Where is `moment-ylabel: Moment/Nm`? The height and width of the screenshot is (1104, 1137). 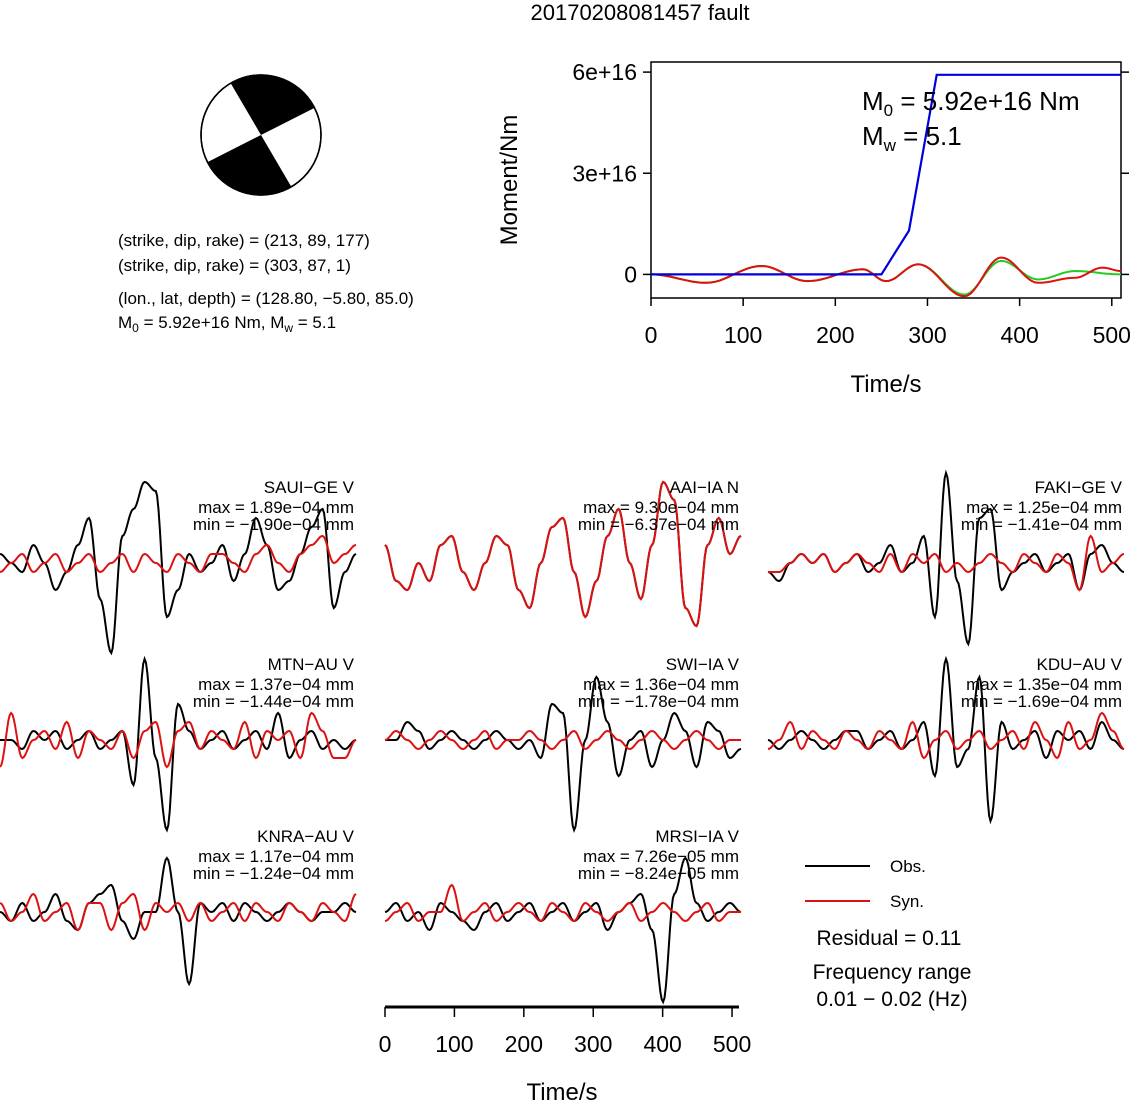
moment-ylabel: Moment/Nm is located at coordinates (509, 180).